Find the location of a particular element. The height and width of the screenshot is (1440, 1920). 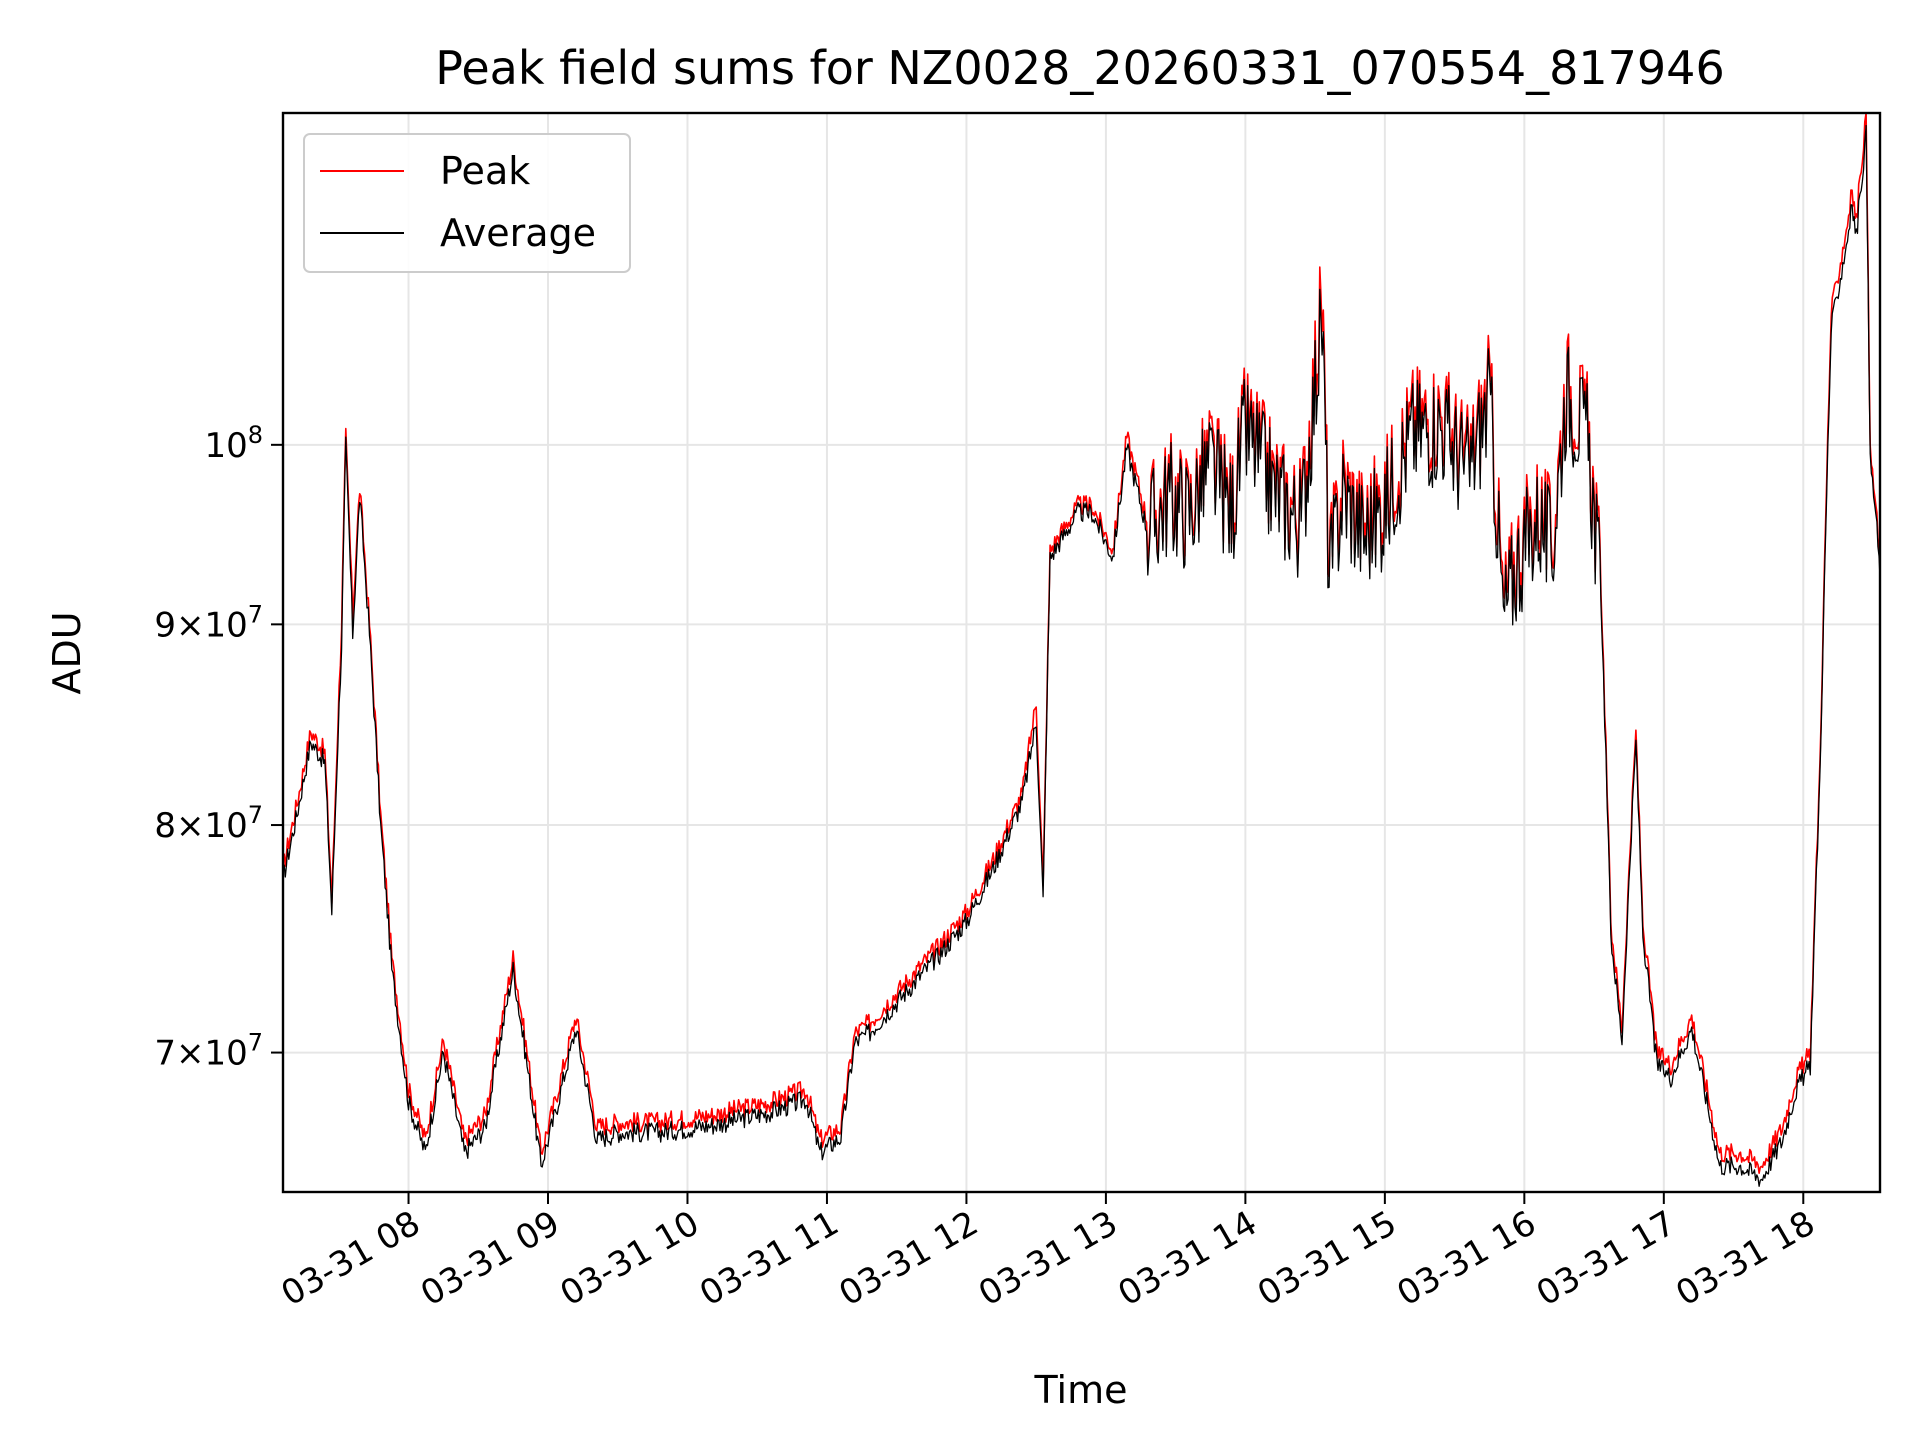

y-tick-label: 108 is located at coordinates (233, 443).